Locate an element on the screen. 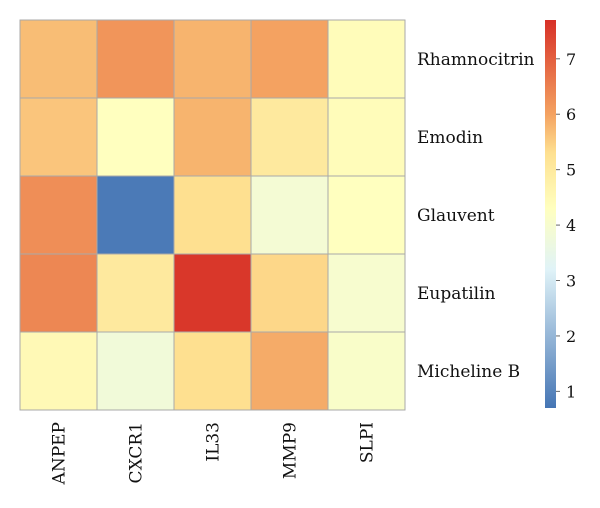 Image resolution: width=600 pixels, height=508 pixels. colorbar-gradient is located at coordinates (550, 214).